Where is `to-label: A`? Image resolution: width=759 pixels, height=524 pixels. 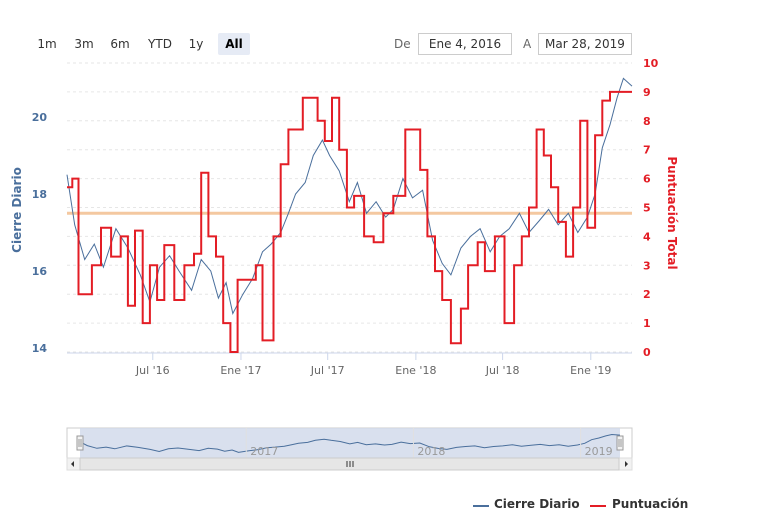 to-label: A is located at coordinates (527, 44).